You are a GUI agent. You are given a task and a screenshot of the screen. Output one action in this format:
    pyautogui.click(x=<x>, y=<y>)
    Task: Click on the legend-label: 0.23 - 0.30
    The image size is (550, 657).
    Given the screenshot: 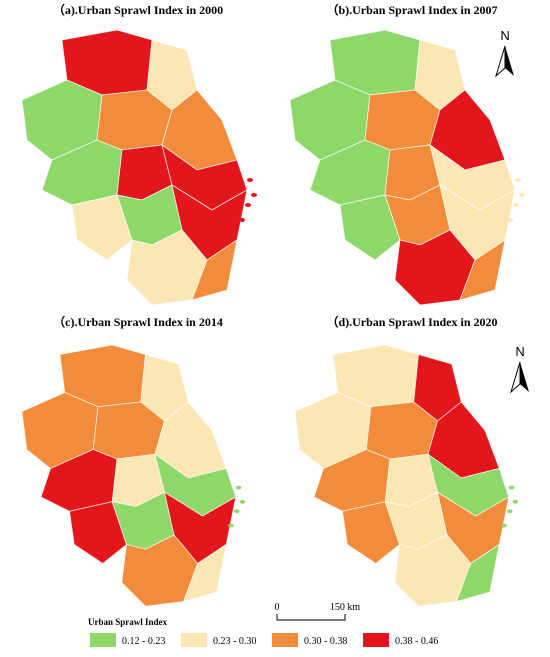 What is the action you would take?
    pyautogui.click(x=234, y=641)
    